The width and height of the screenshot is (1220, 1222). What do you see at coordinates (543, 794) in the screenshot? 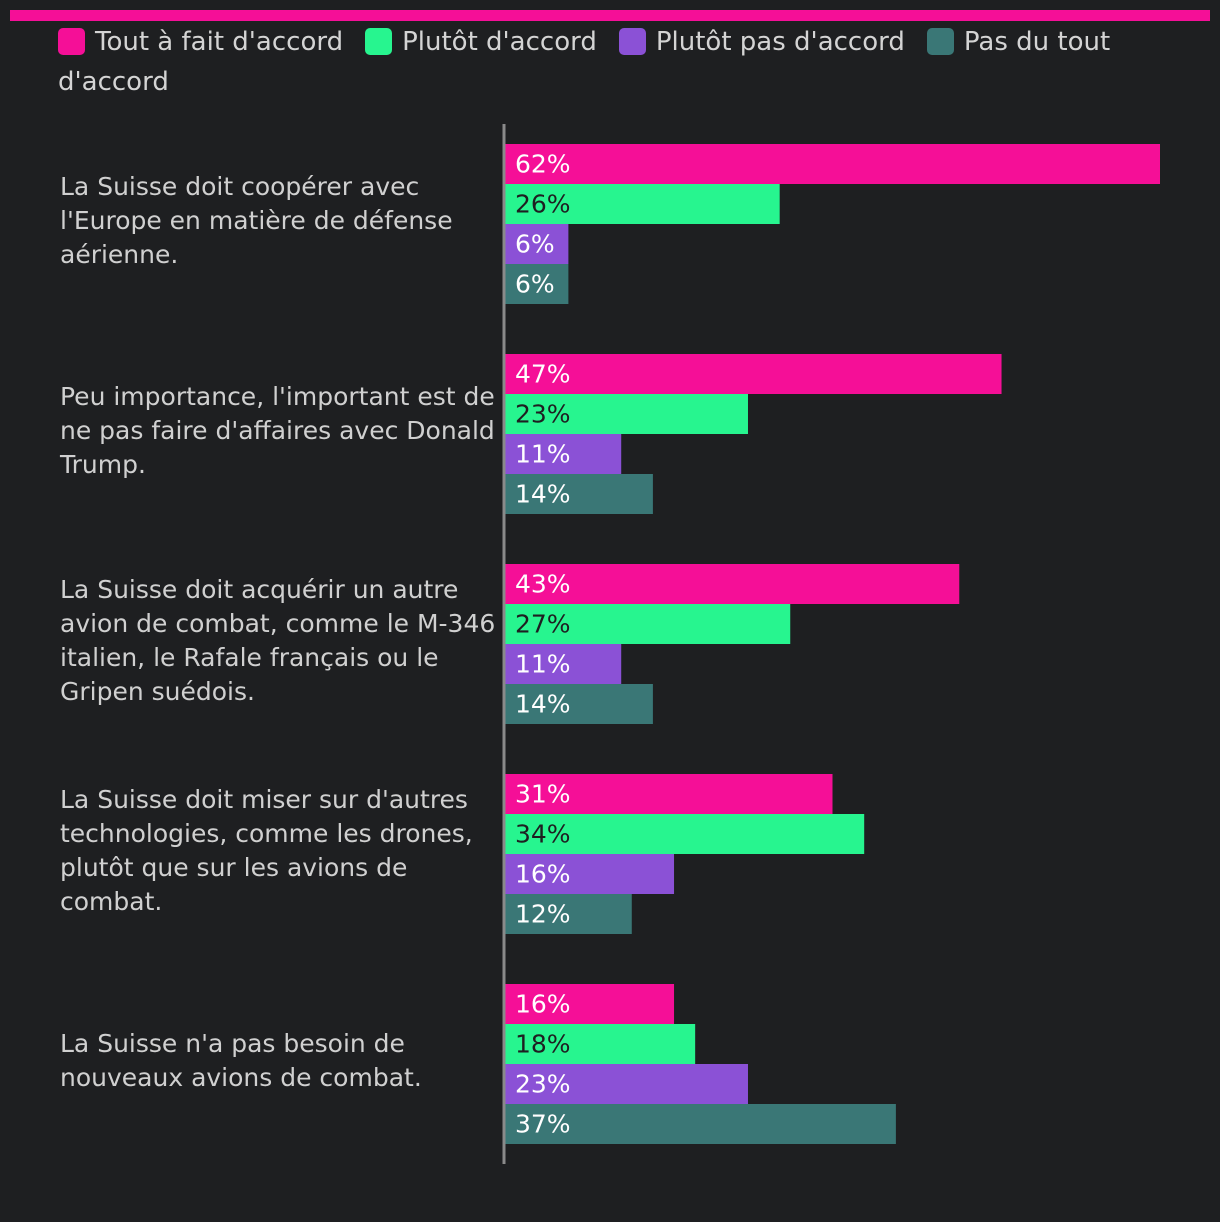
I see `bar-value-label: 31%` at bounding box center [543, 794].